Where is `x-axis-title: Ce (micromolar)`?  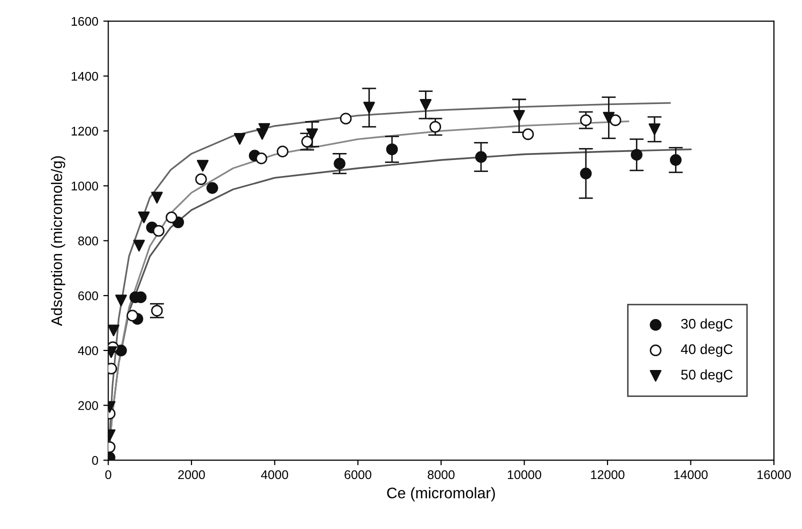 x-axis-title: Ce (micromolar) is located at coordinates (441, 494).